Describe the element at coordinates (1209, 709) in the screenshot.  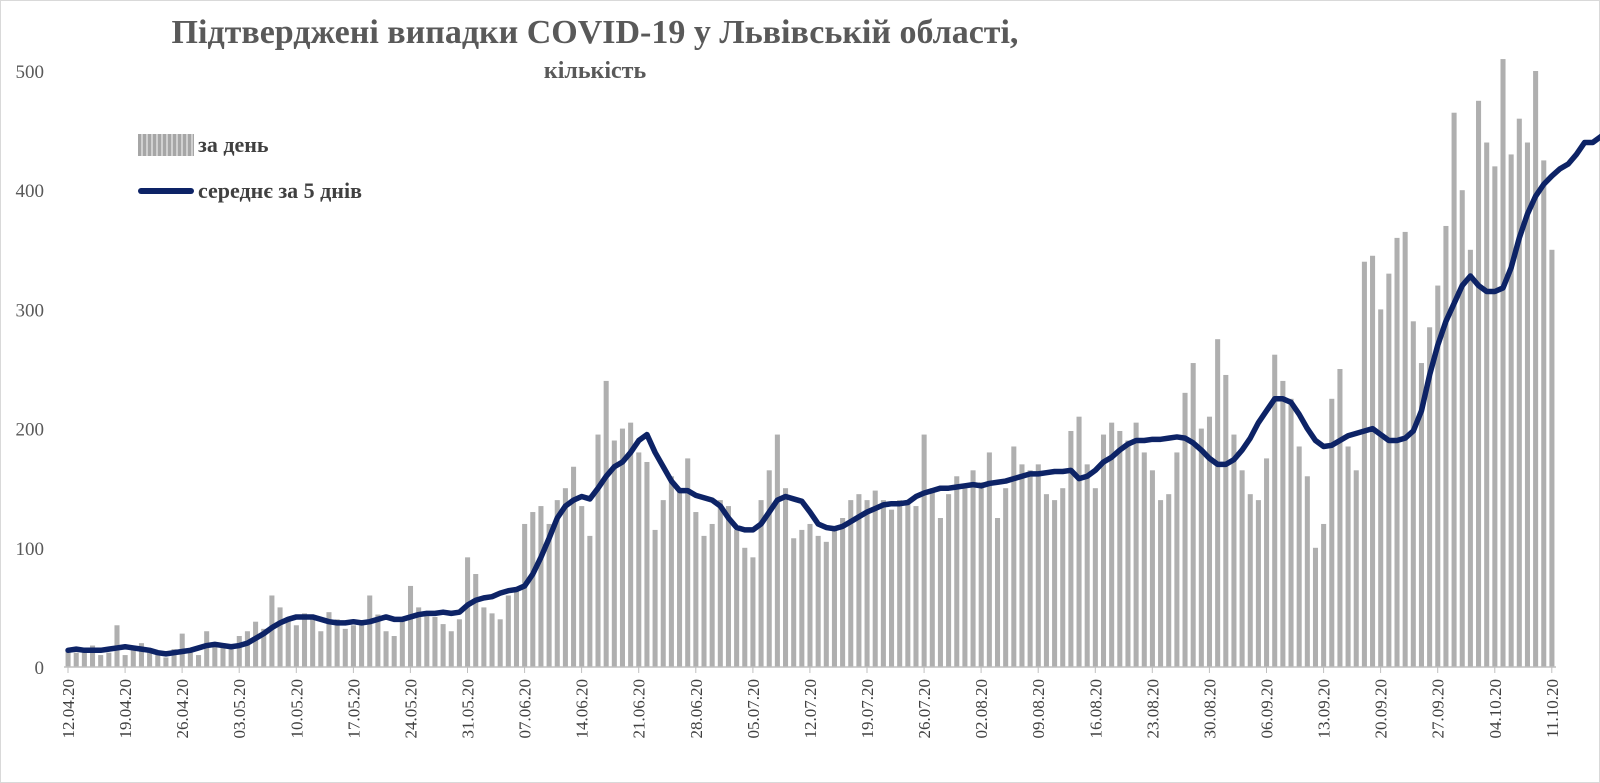
I see `x-tick-label: 30.08.20` at that location.